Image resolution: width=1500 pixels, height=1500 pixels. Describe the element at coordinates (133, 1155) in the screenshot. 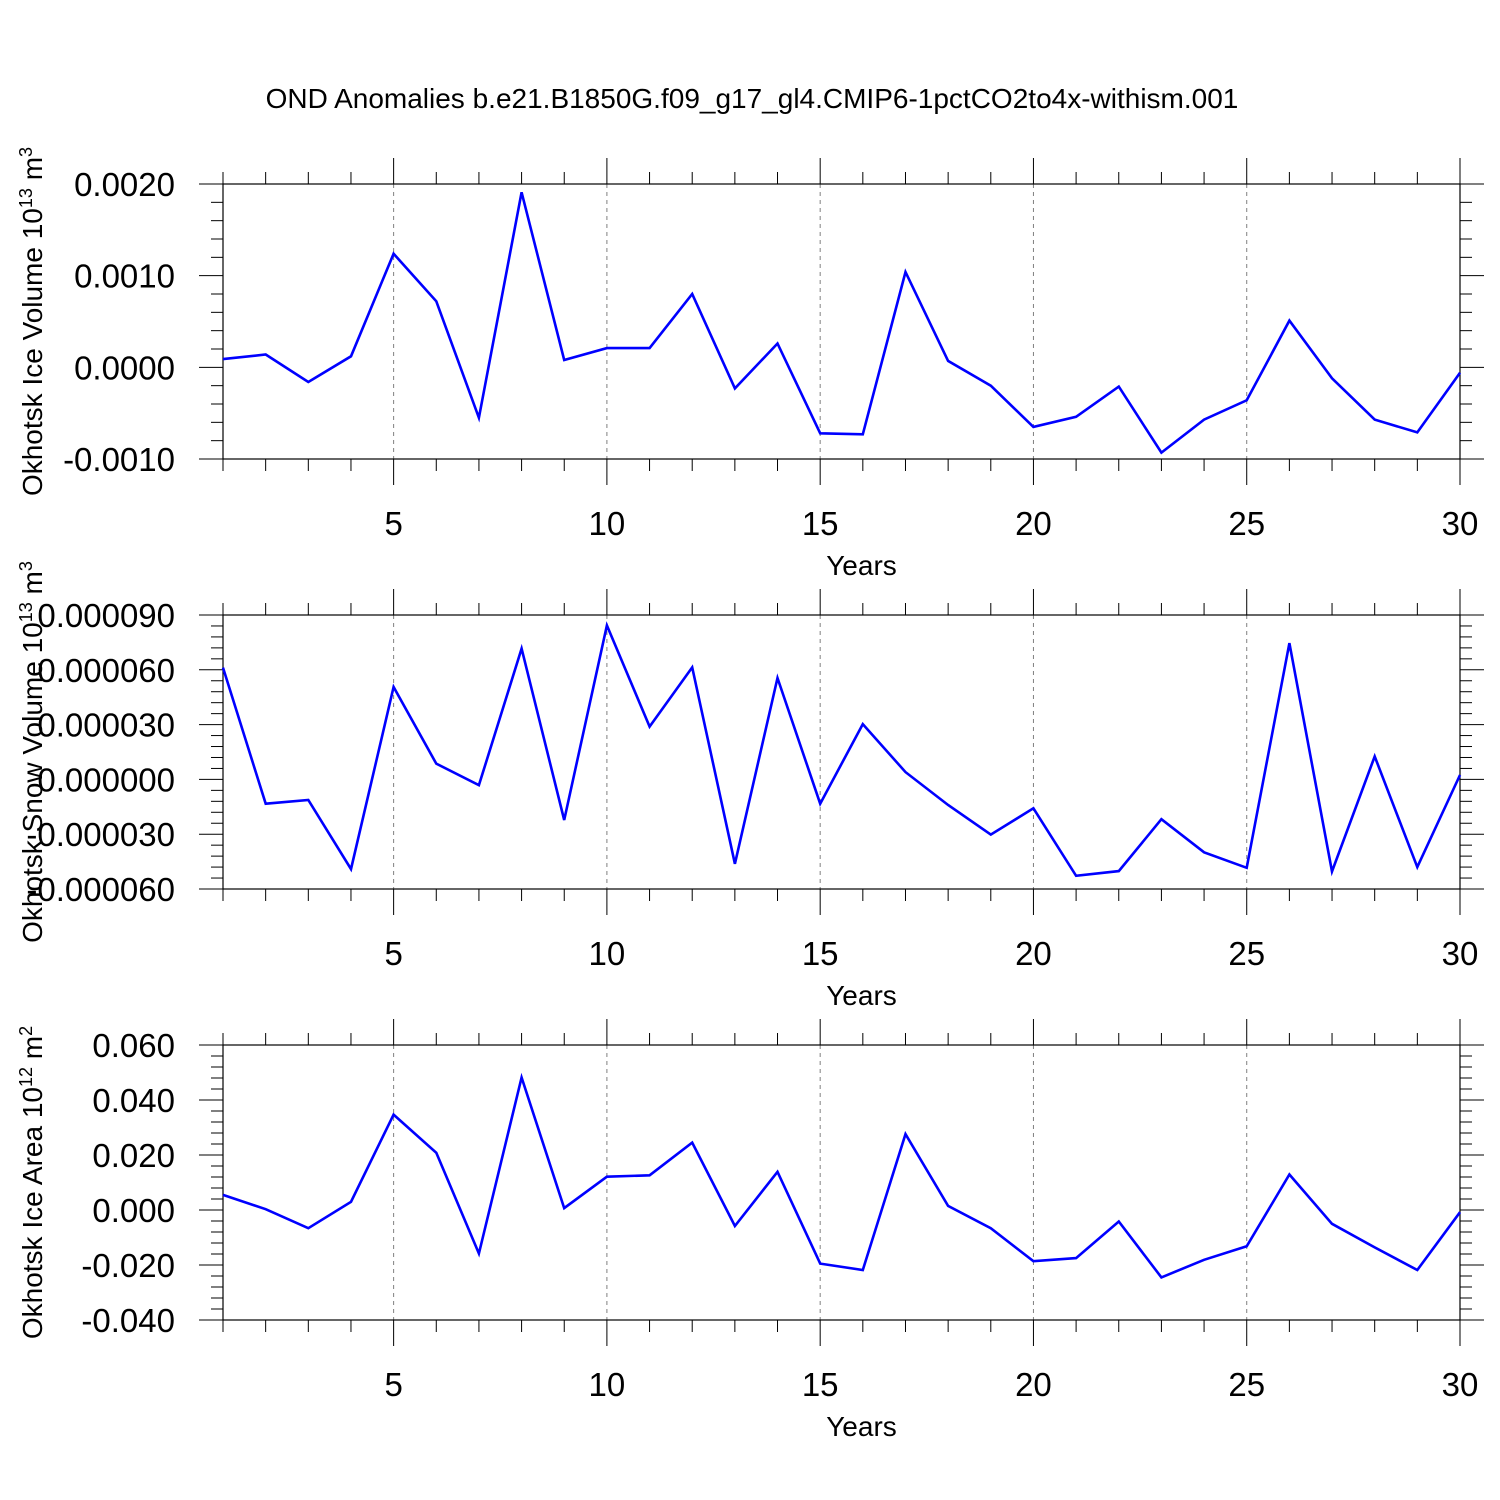

I see `y-tick-label: 0.020` at that location.